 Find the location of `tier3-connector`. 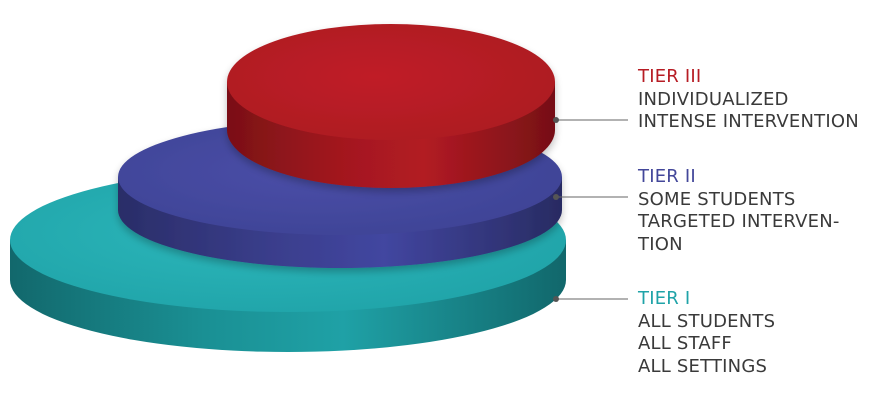

tier3-connector is located at coordinates (590, 120).